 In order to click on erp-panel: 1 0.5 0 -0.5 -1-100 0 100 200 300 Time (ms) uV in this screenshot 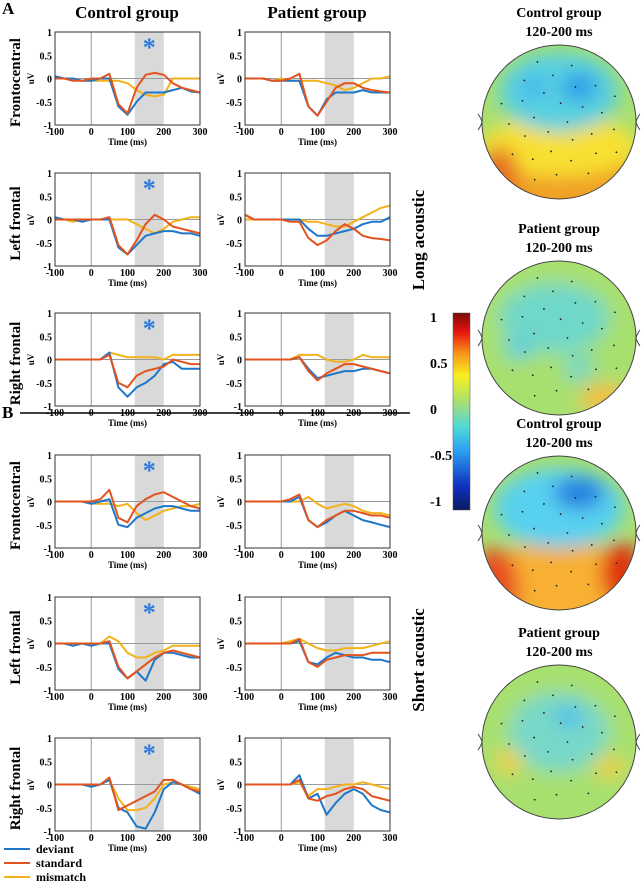, I will do `click(307, 793)`.